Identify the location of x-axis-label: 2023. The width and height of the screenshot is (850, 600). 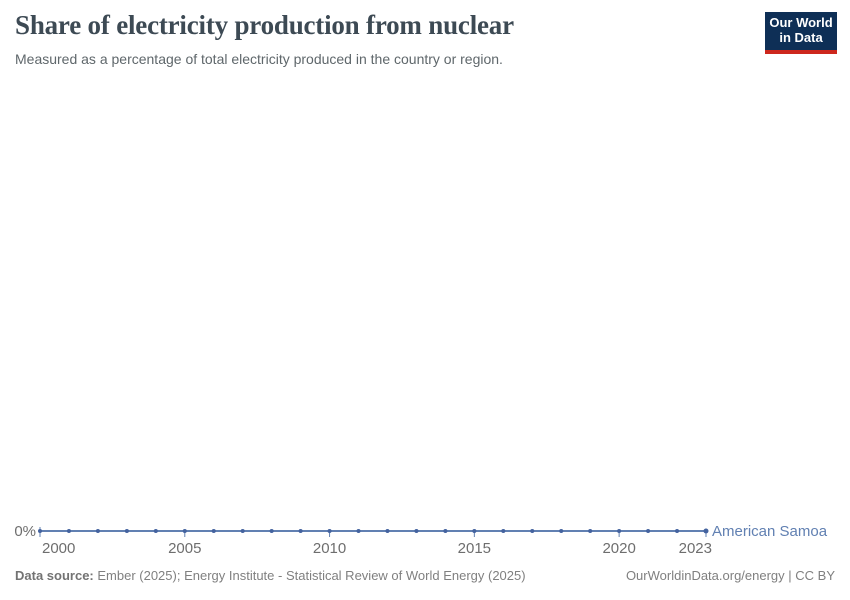
(695, 548).